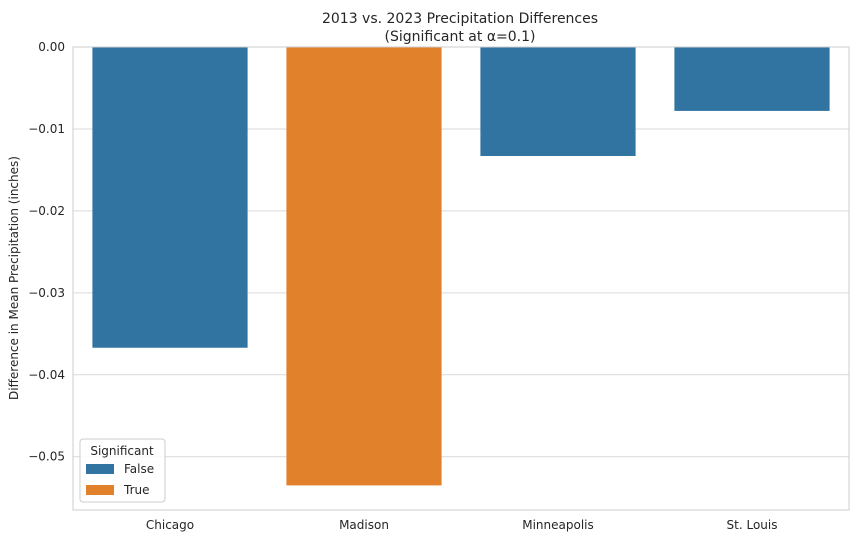 The image size is (857, 541). Describe the element at coordinates (122, 470) in the screenshot. I see `legend: Significant False True` at that location.